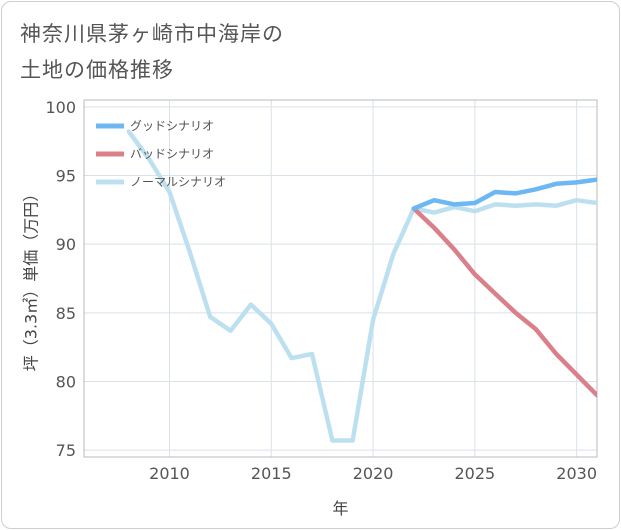 Image resolution: width=621 pixels, height=530 pixels. Describe the element at coordinates (60, 107) in the screenshot. I see `y-tick-label: 100` at that location.